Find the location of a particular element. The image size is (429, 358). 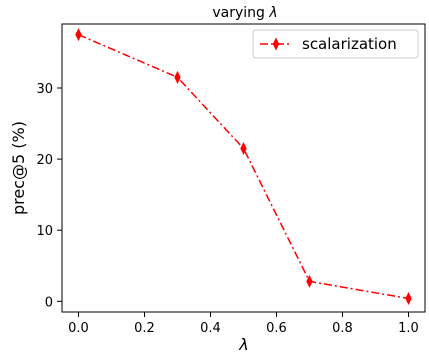

x-tick-label: 0.8 is located at coordinates (342, 328).